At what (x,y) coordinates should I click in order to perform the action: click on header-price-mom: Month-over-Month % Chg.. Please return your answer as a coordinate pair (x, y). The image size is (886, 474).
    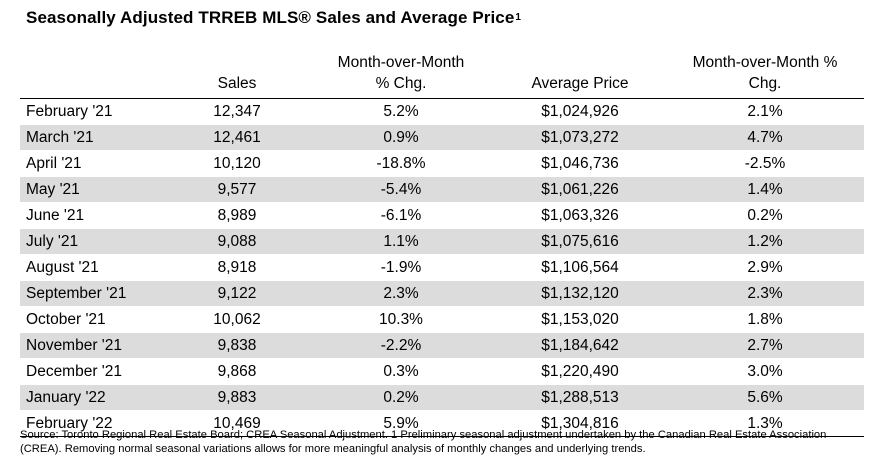
    Looking at the image, I should click on (765, 75).